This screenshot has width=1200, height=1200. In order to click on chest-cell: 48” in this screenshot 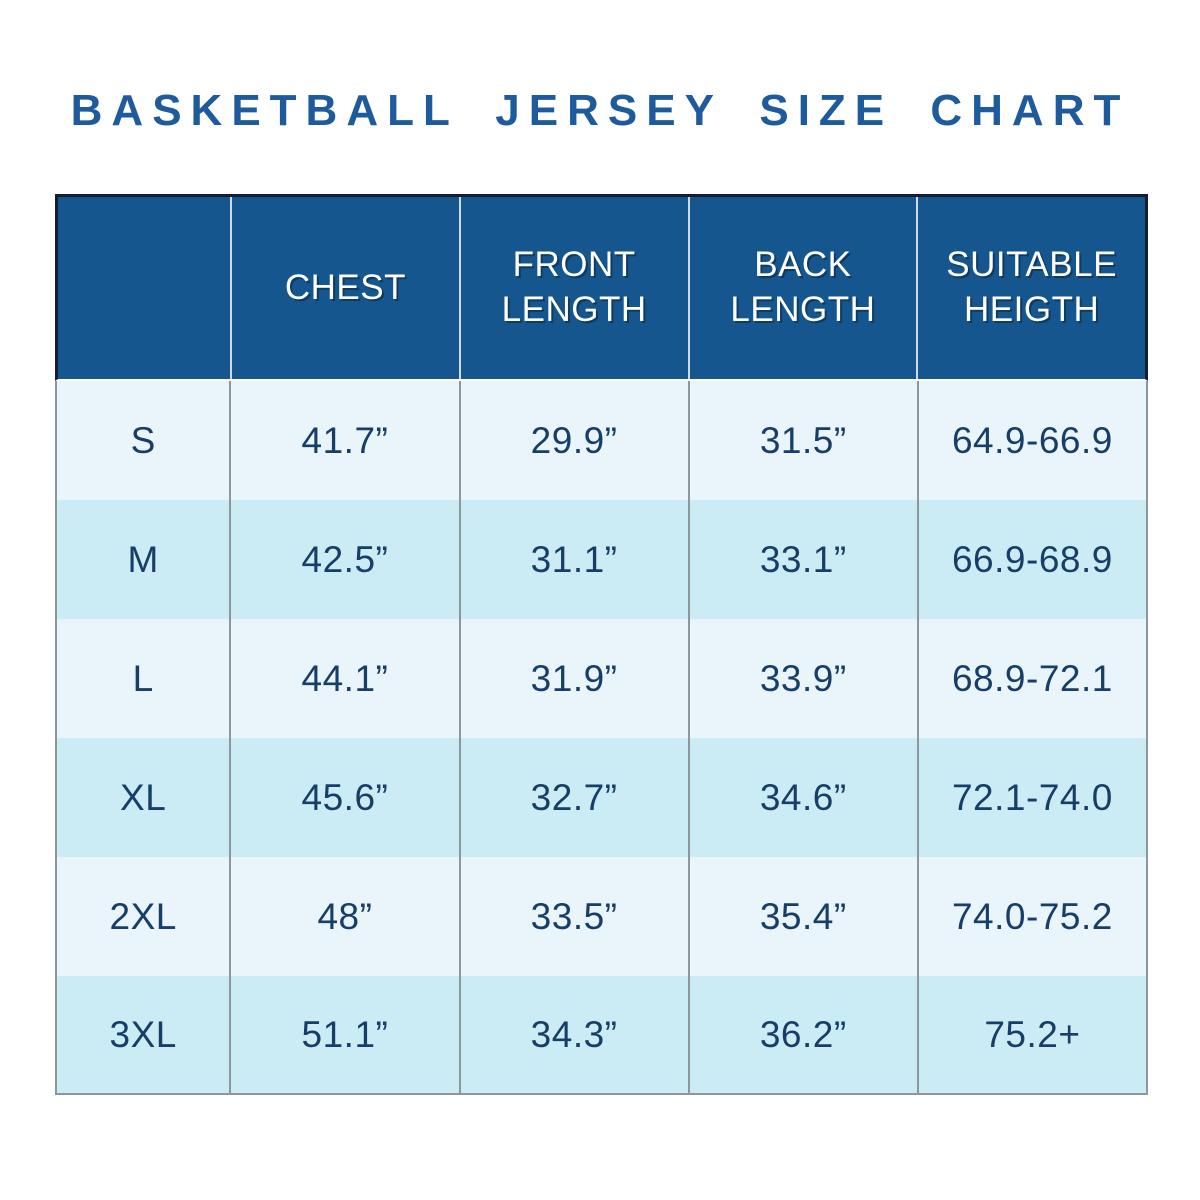, I will do `click(343, 917)`.